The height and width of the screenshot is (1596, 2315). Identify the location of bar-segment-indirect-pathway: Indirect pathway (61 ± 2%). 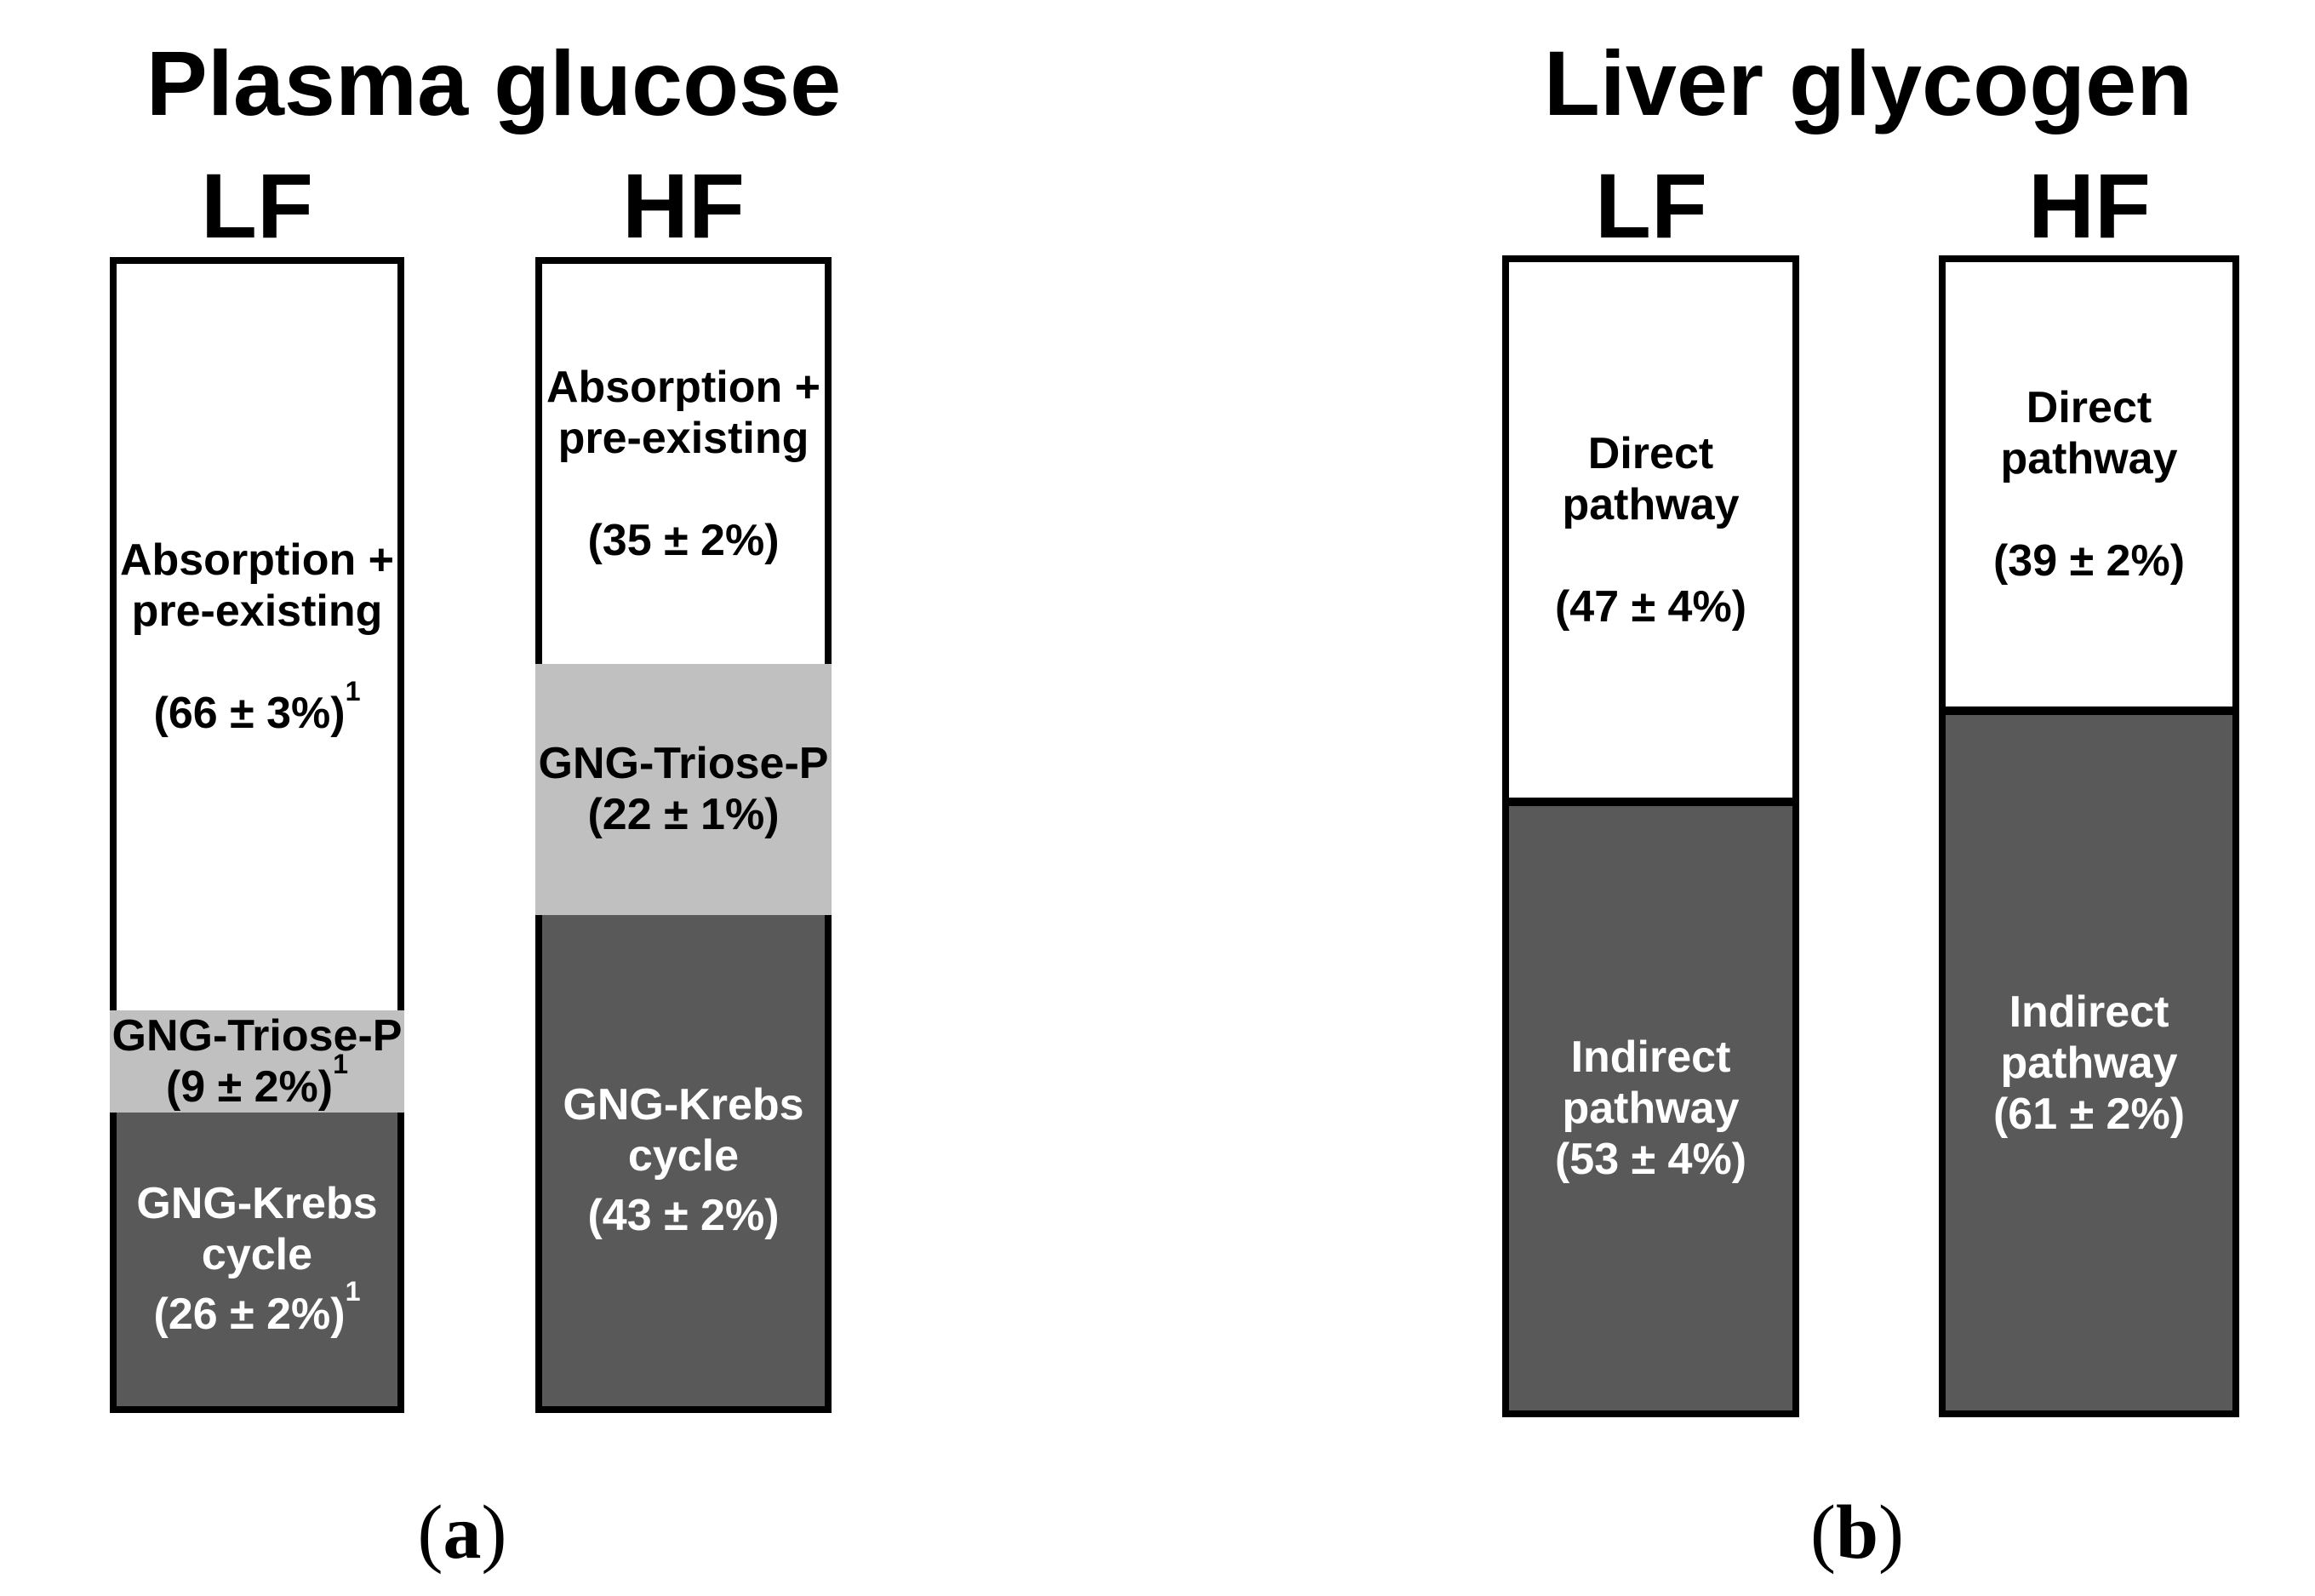
(2089, 1058).